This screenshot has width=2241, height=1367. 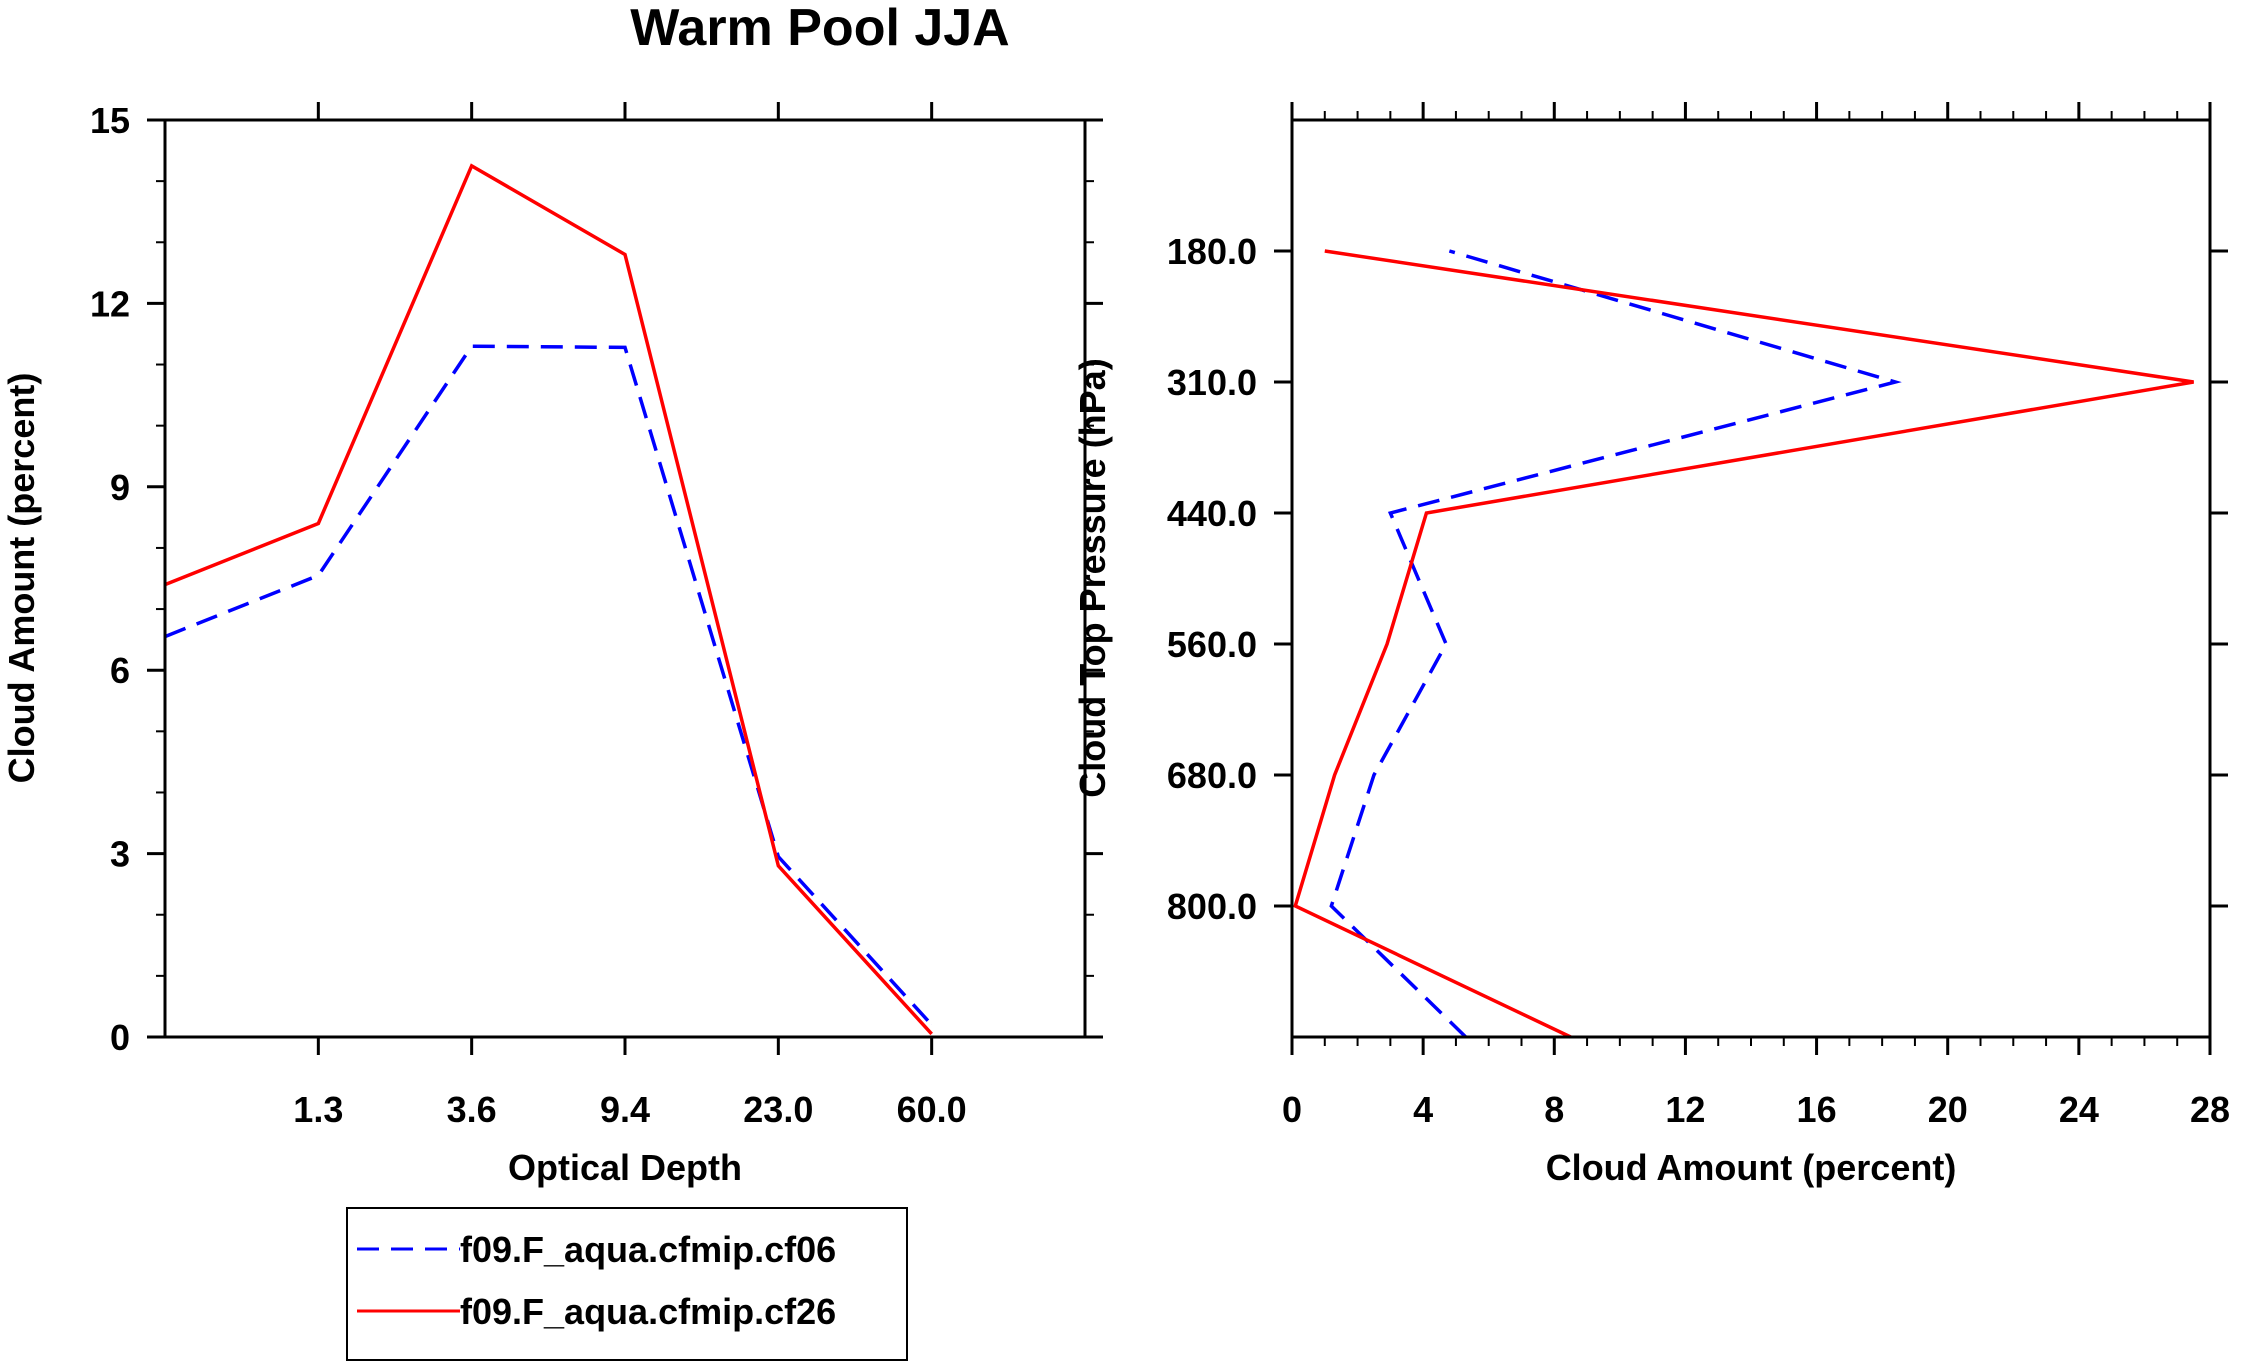 What do you see at coordinates (648, 1311) in the screenshot?
I see `legend-label-cf26: f09.F_aqua.cfmip.cf26` at bounding box center [648, 1311].